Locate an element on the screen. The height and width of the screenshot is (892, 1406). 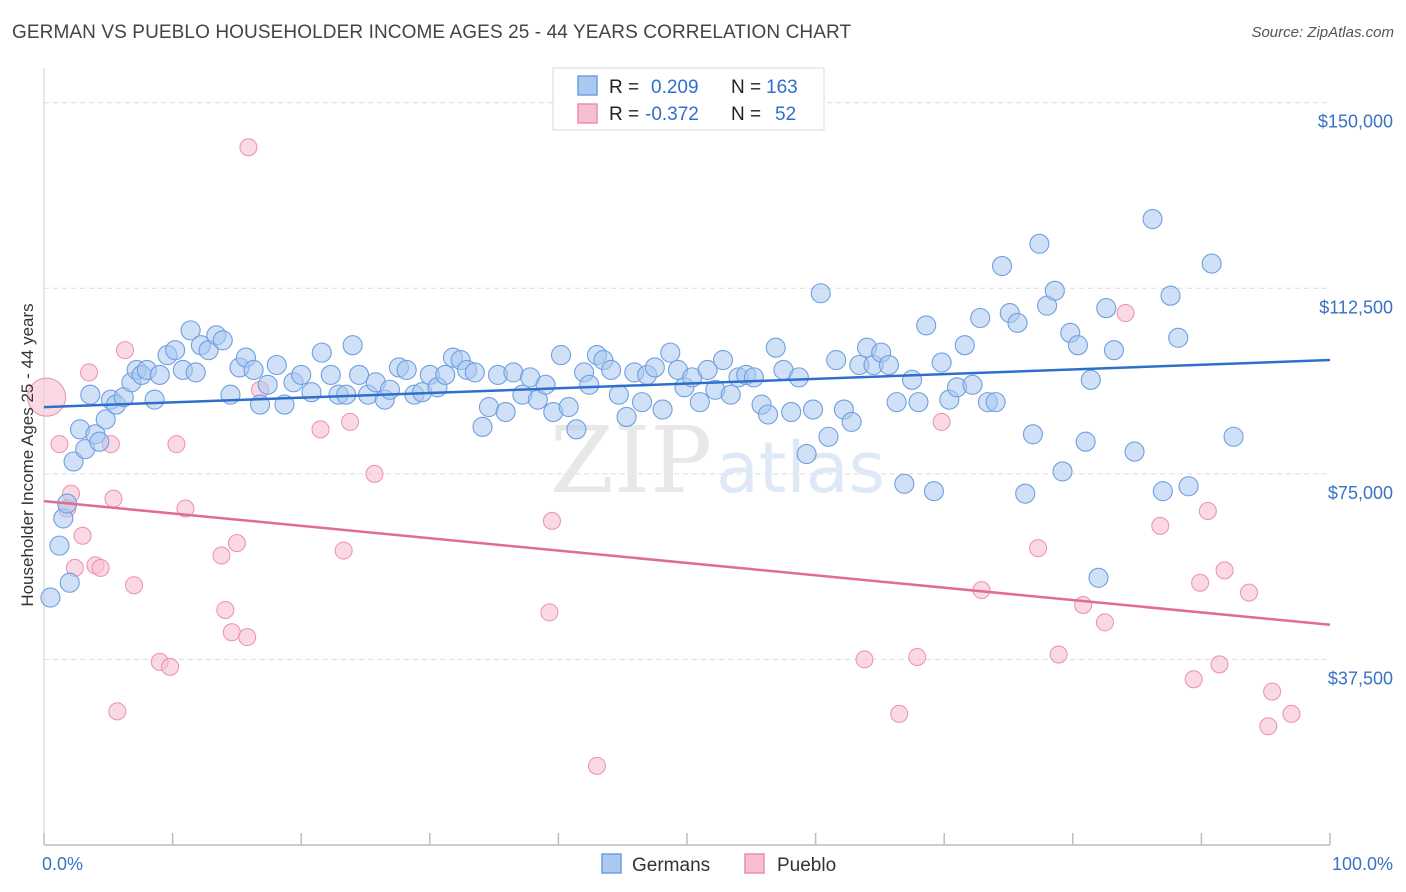
y-tick-label: $75,000 is located at coordinates (1360, 493).